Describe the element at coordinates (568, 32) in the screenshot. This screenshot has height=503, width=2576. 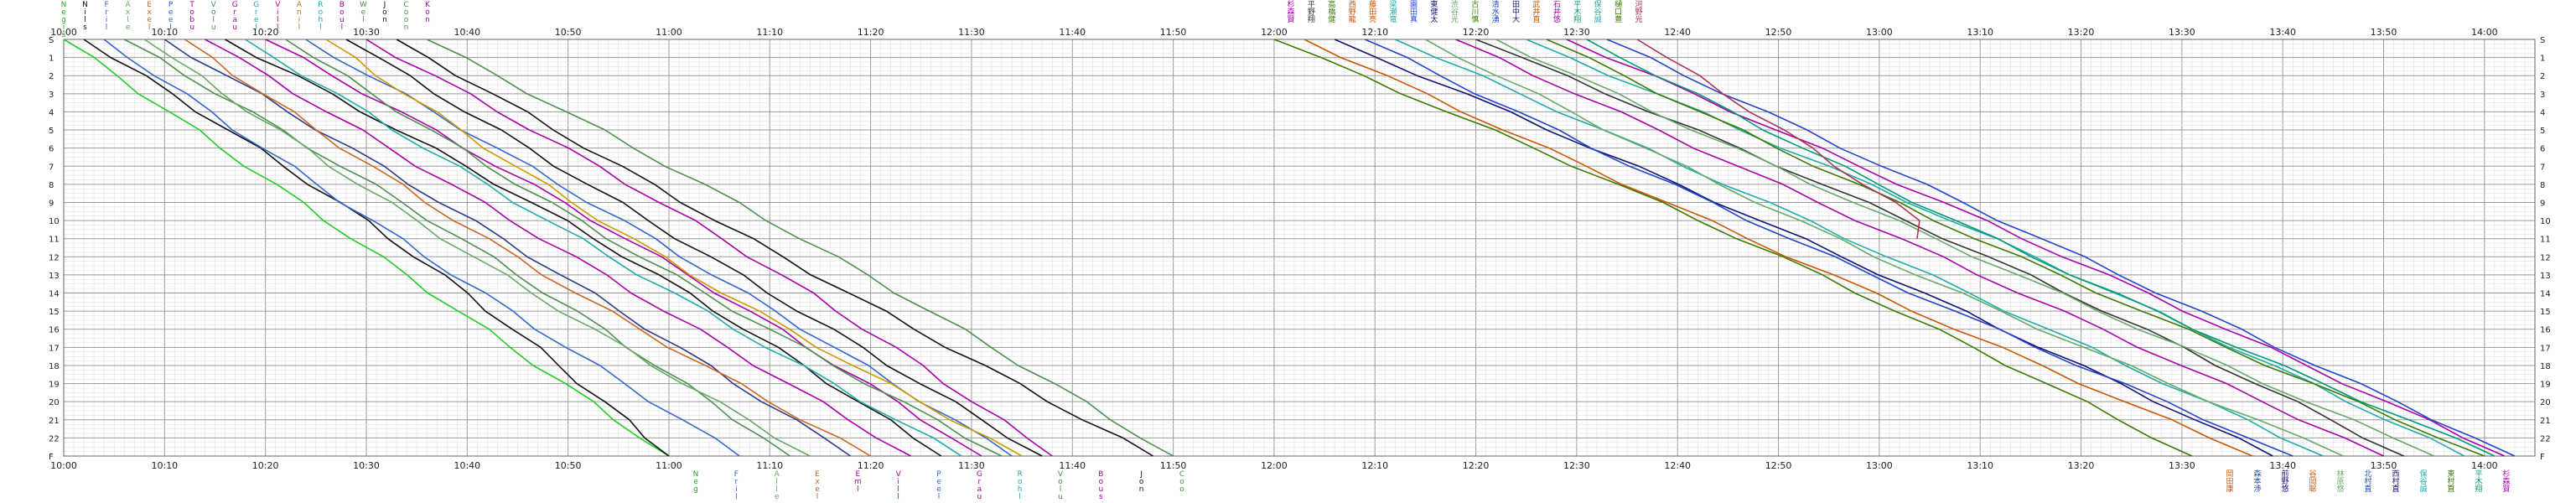
I see `x-tick-label-top: 10:50` at that location.